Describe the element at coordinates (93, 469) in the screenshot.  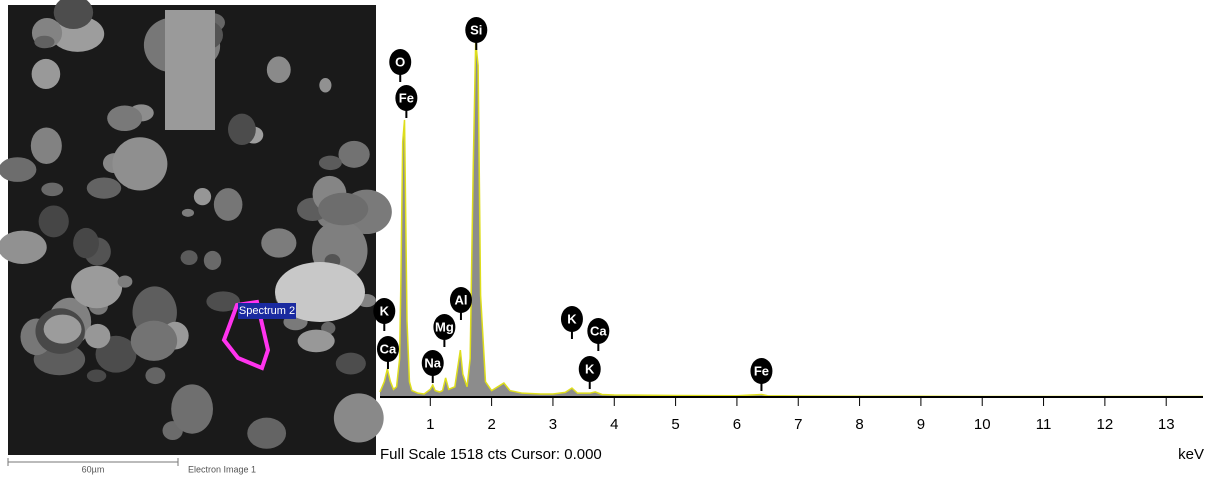
I see `scale-bar-label: 60µm` at that location.